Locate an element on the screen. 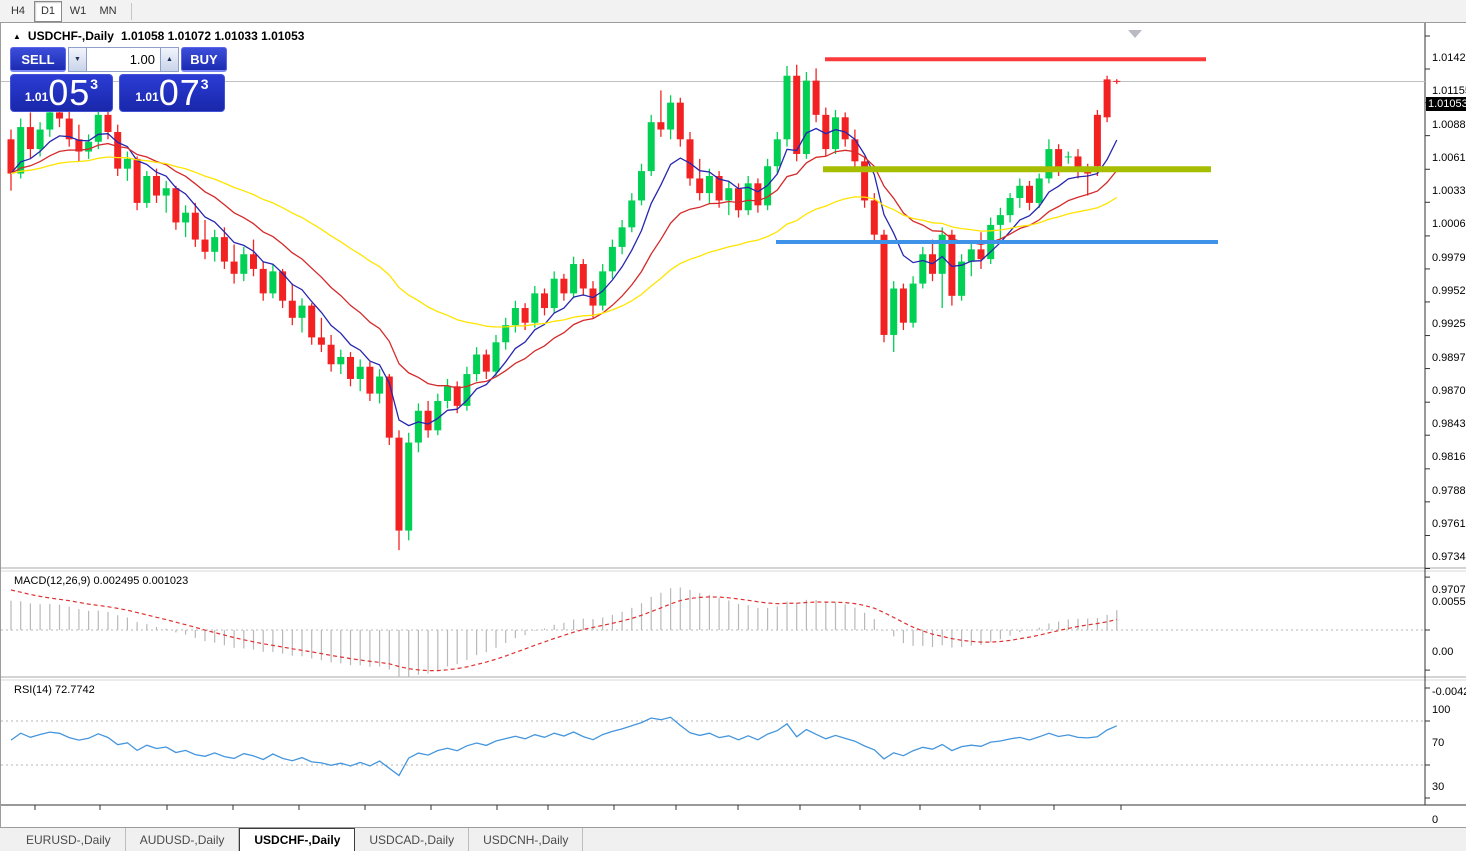  period-buttons: H4 D1 W1 MN is located at coordinates (63, 11).